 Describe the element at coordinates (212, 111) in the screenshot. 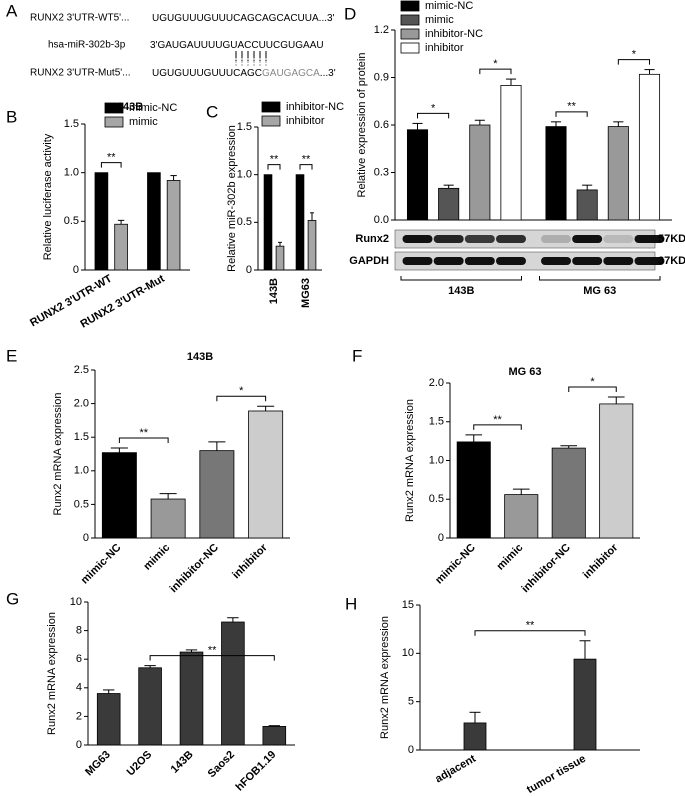

I see `panel-letter: C` at that location.